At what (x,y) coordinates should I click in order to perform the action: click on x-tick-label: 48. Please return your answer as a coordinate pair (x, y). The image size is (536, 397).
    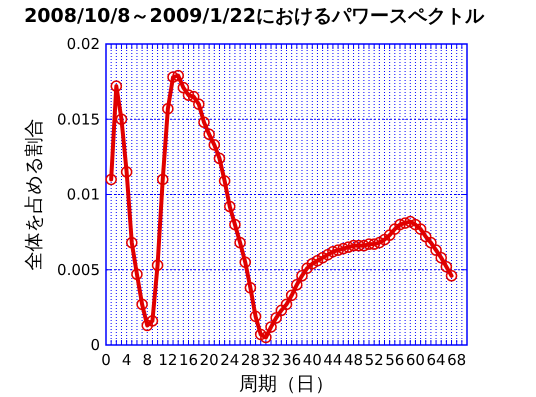
    Looking at the image, I should click on (354, 360).